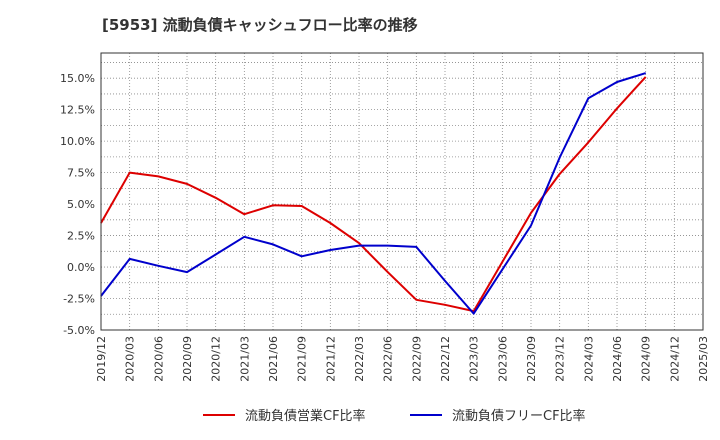 The height and width of the screenshot is (440, 720). Describe the element at coordinates (79, 330) in the screenshot. I see `y-tick-label: -5.0%` at that location.